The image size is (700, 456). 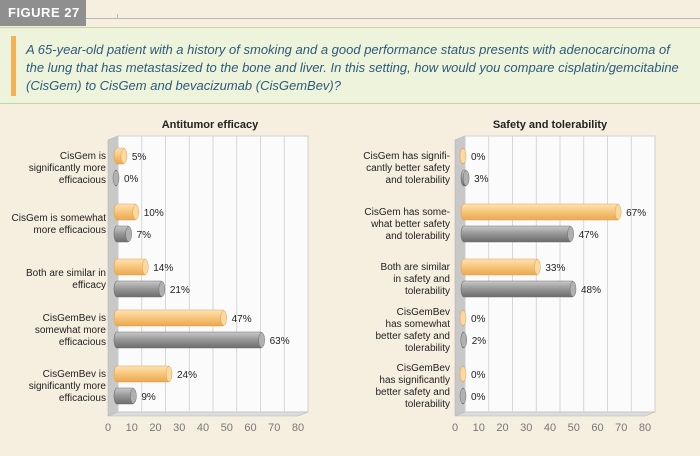 I want to click on category-label-line: CisGem has some-, so click(x=407, y=212).